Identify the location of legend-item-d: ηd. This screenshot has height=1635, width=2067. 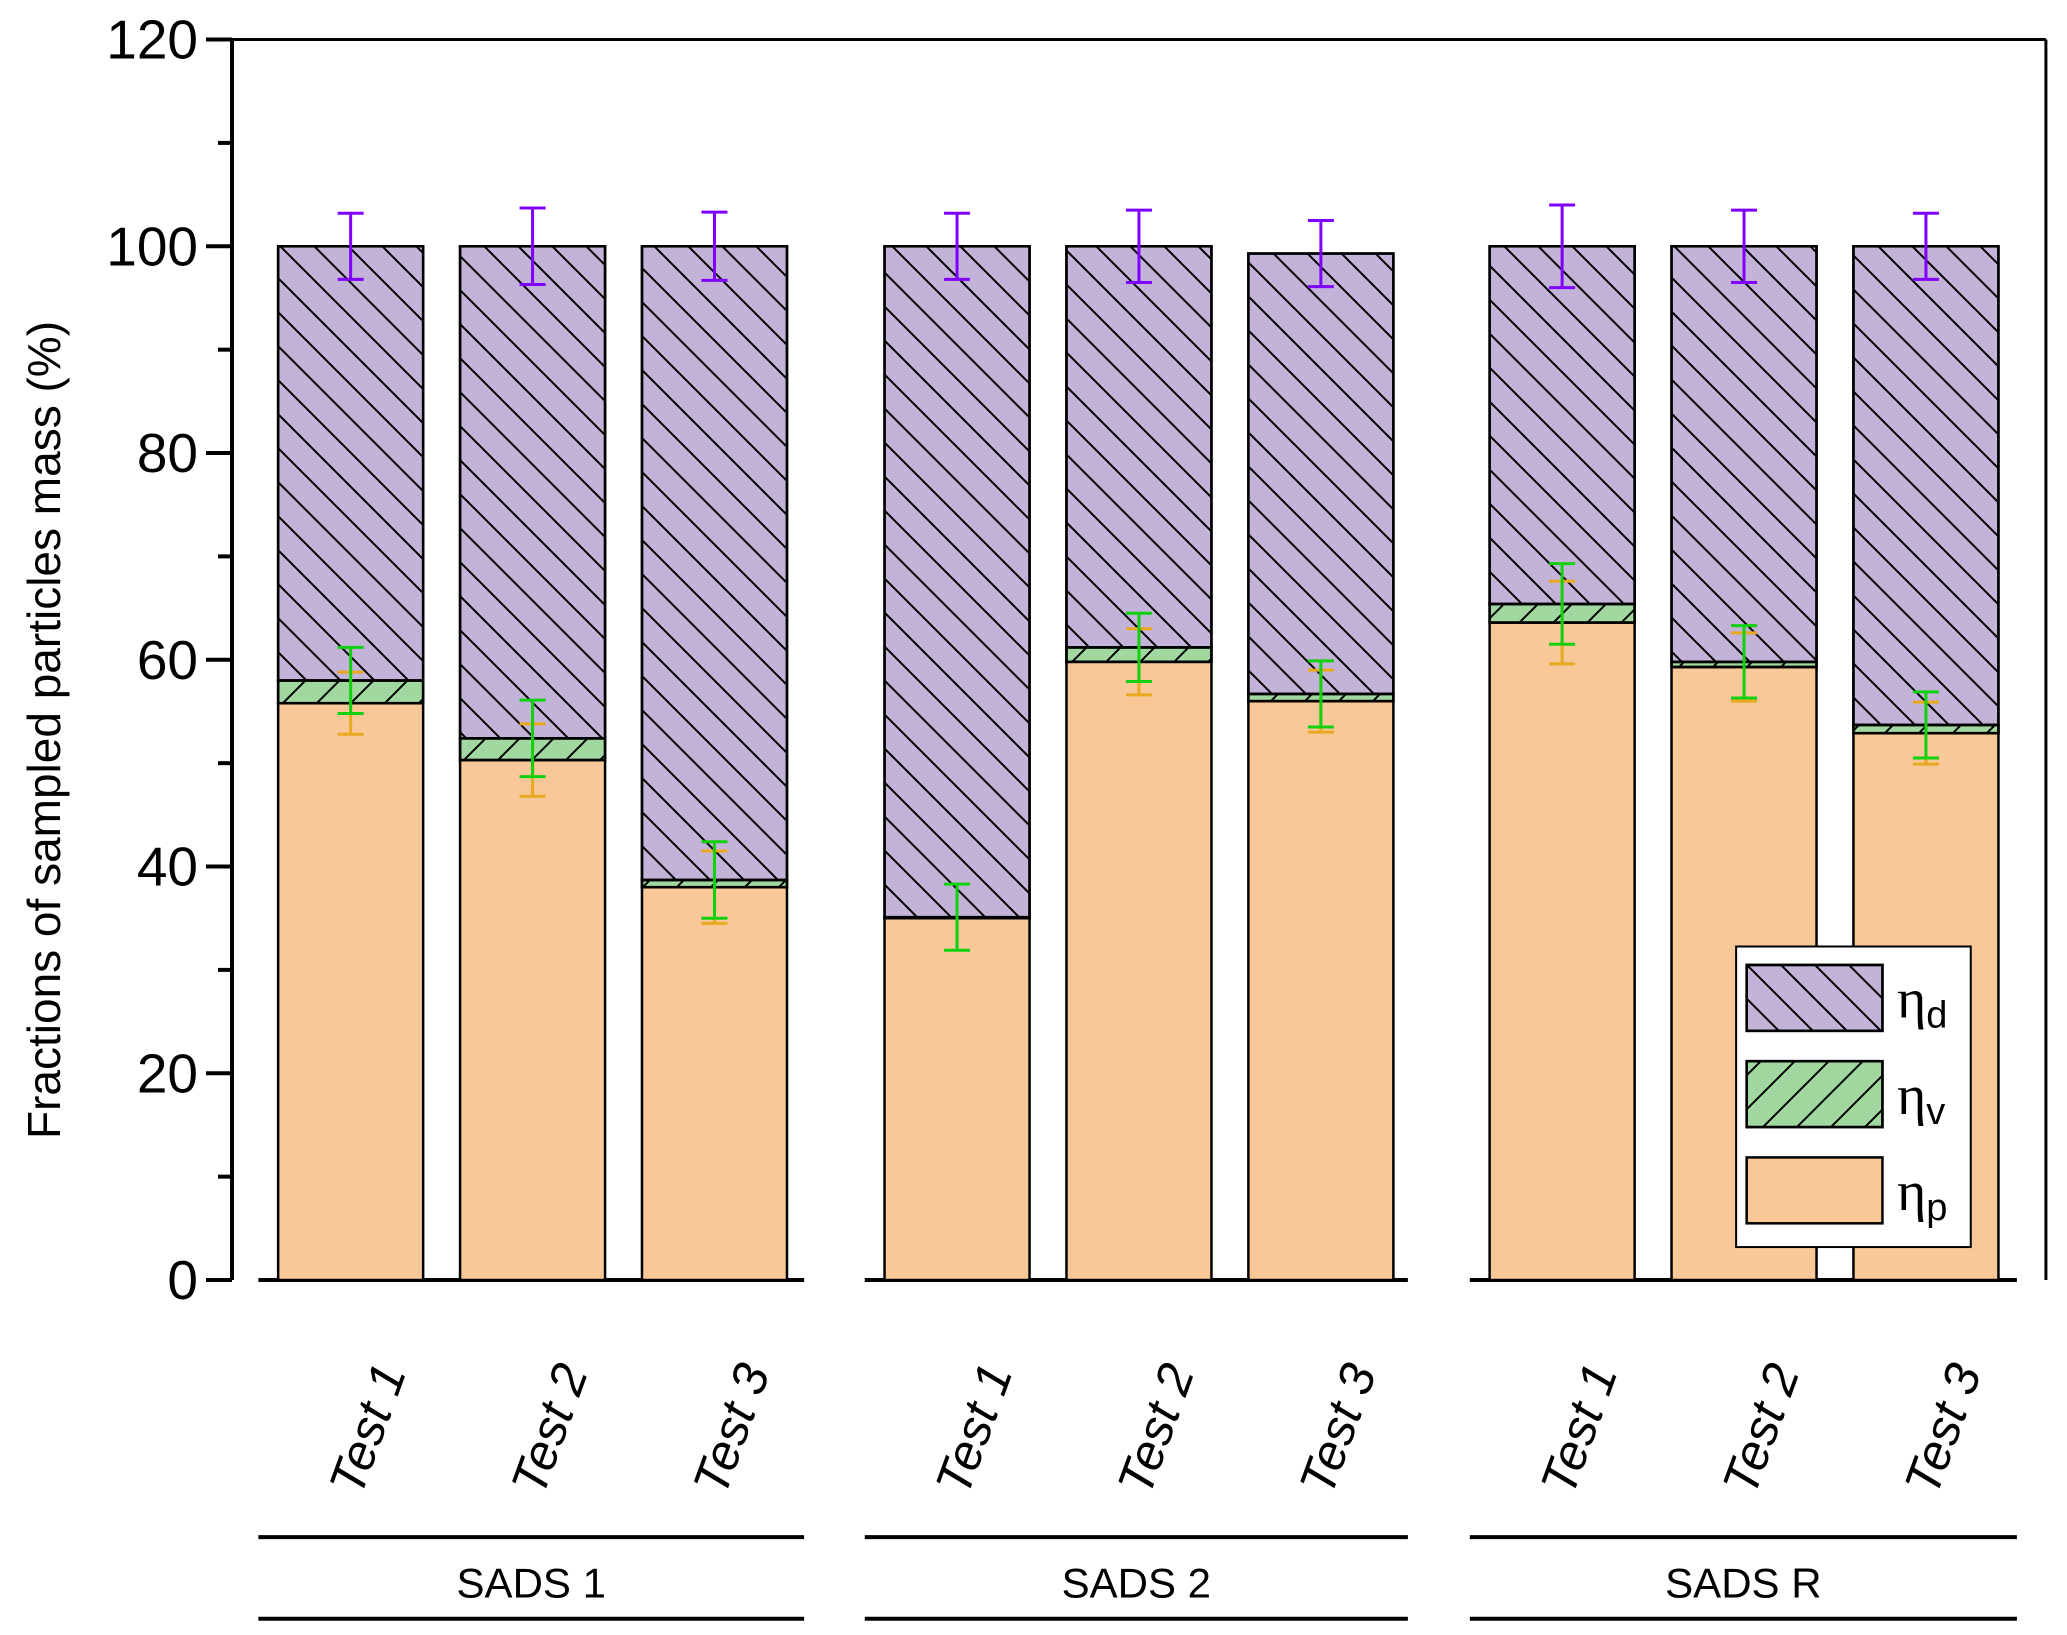
(1846, 1000).